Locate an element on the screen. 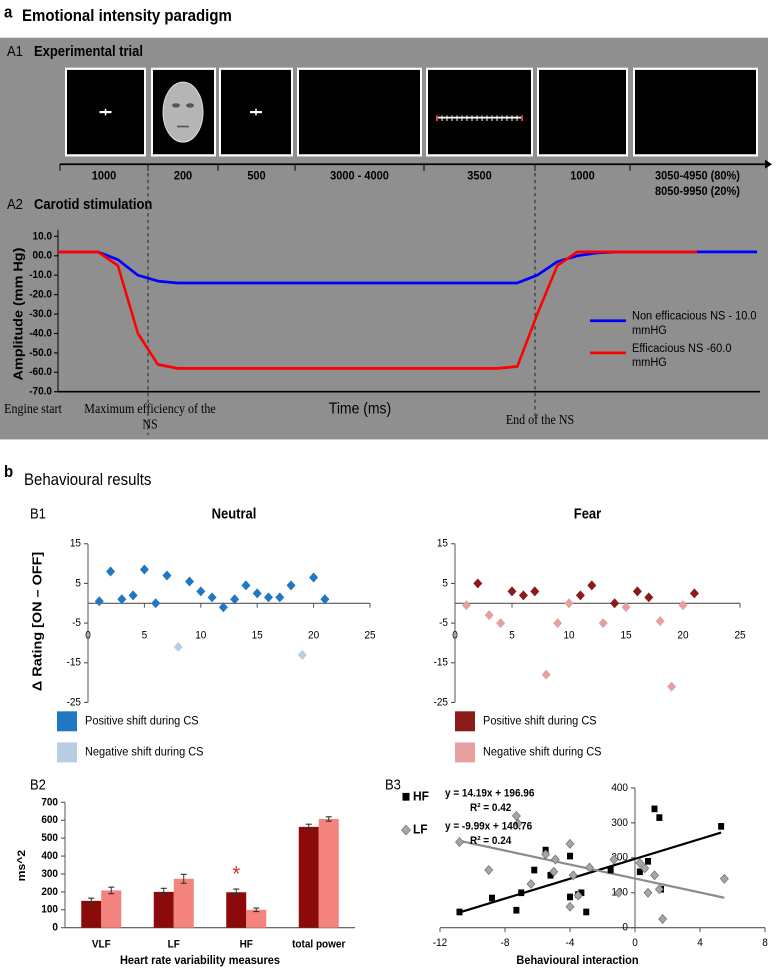 This screenshot has height=971, width=776. timeline-arrow is located at coordinates (768, 164).